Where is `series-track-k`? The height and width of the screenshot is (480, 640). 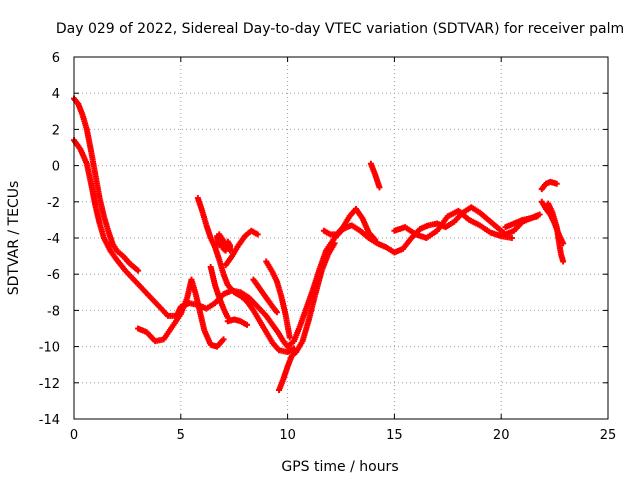
series-track-k is located at coordinates (307, 317).